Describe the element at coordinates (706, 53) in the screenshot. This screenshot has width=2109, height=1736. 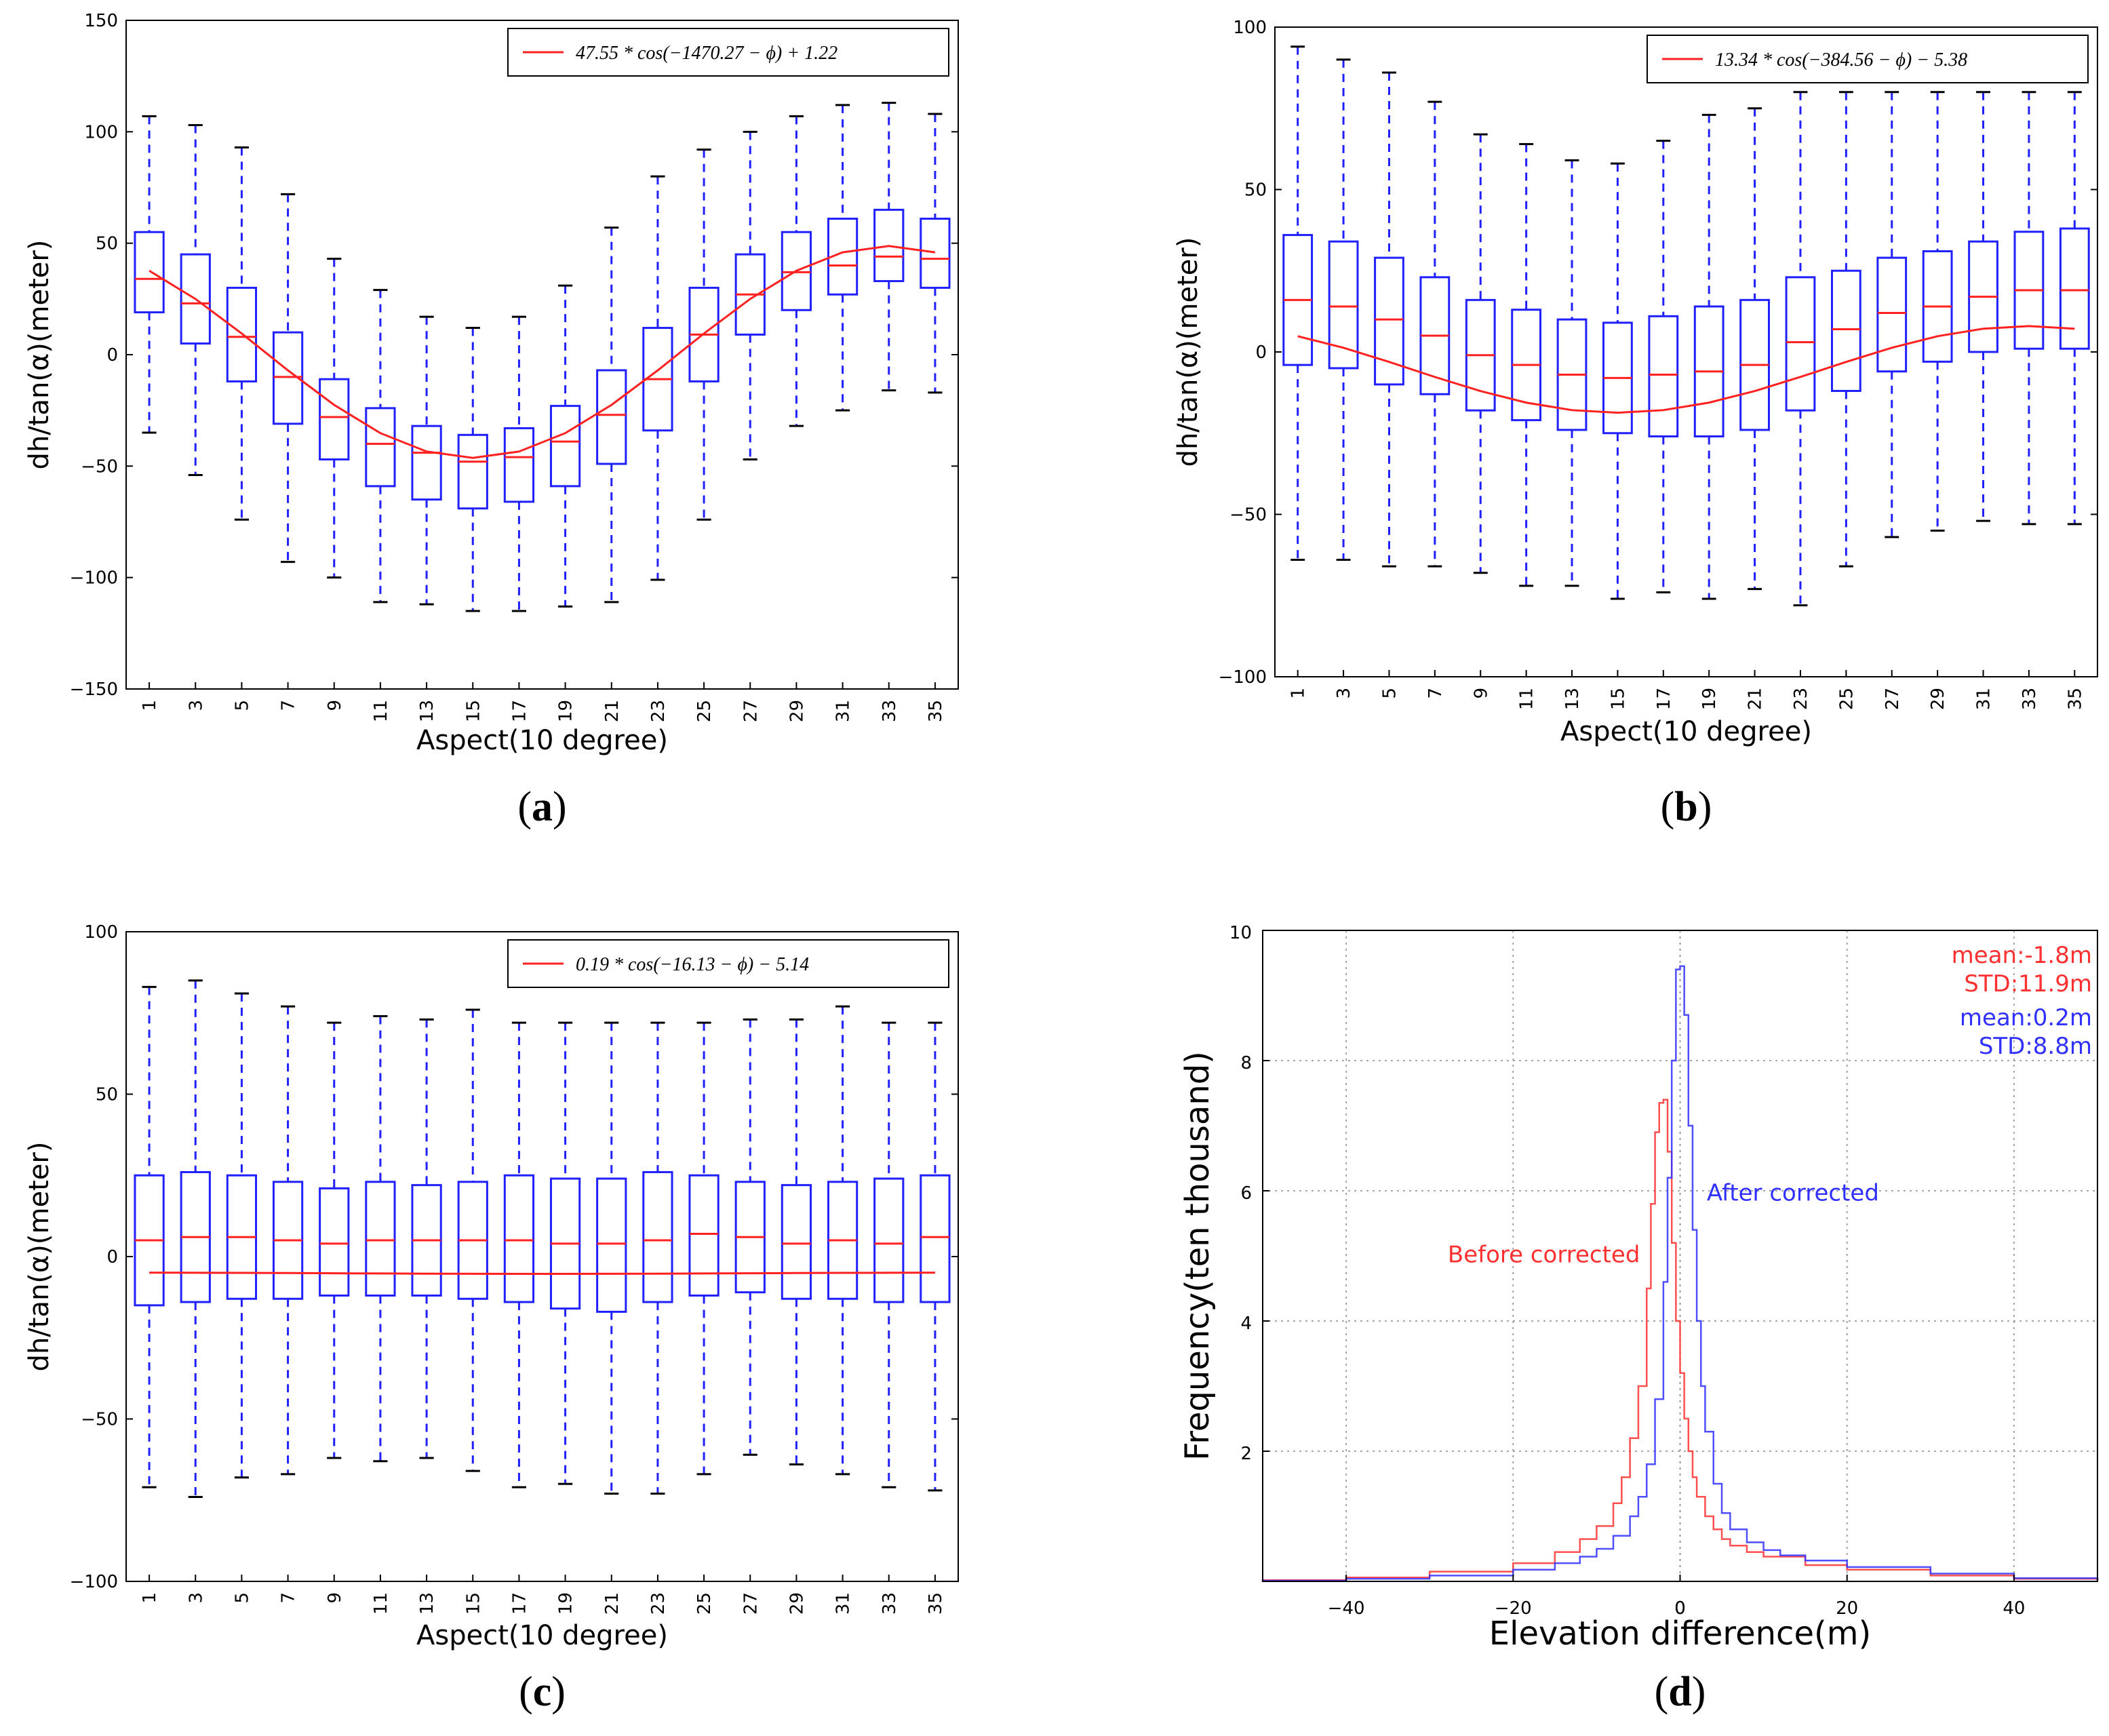
I see `legend-label: 47.55 * cos(−1470.27 − ϕ) + 1.22` at that location.